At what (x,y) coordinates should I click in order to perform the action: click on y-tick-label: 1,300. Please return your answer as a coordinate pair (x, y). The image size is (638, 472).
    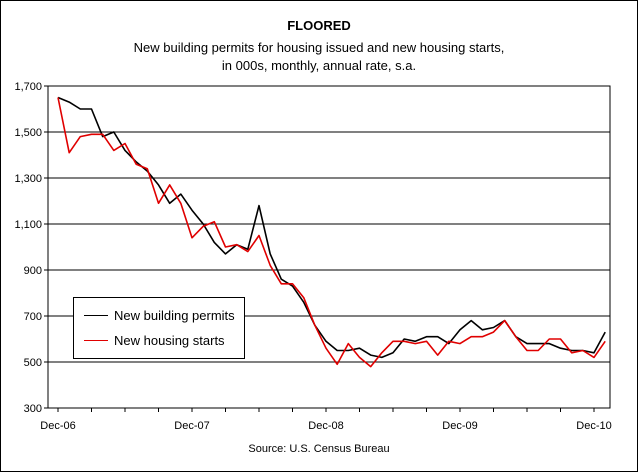
    Looking at the image, I should click on (28, 179).